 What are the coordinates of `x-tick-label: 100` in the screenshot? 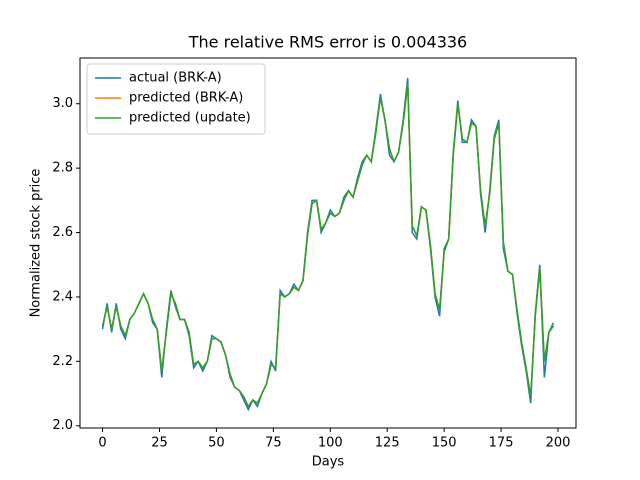 It's located at (330, 443).